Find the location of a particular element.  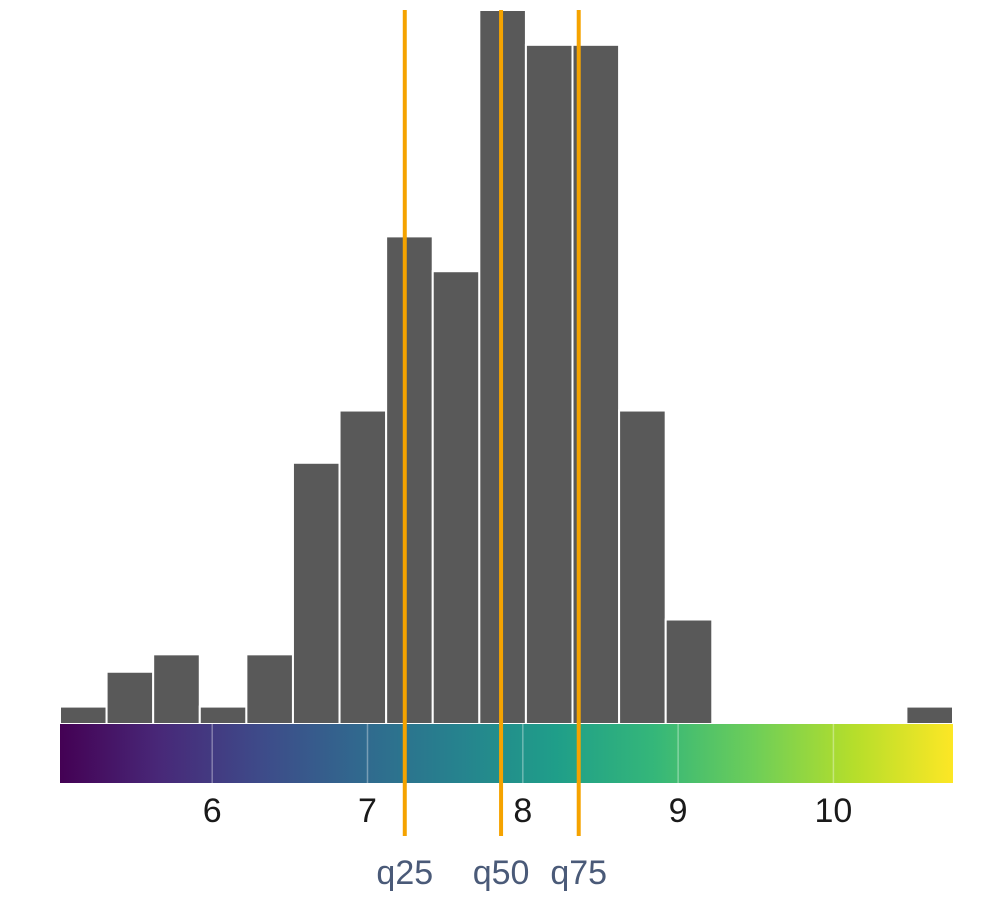

quantile-label-q25: q25 is located at coordinates (404, 873).